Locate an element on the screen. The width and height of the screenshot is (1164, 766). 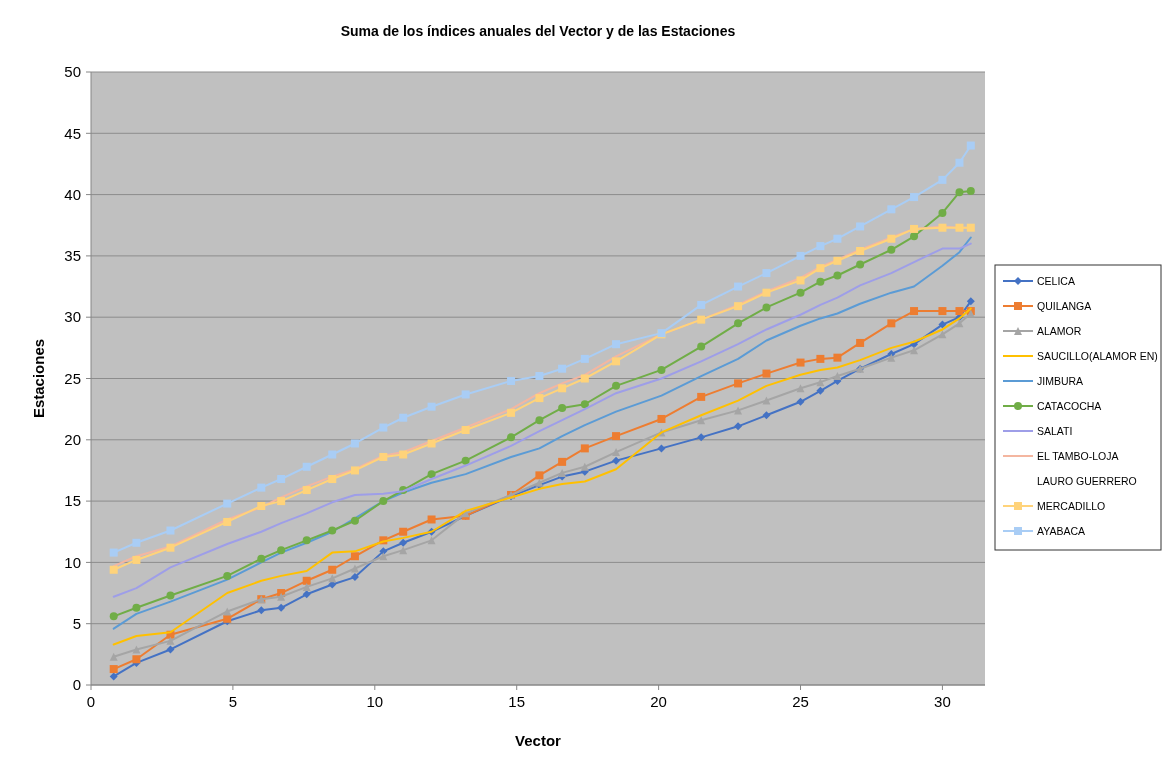
y-tick-label: 10 is located at coordinates (72, 562).